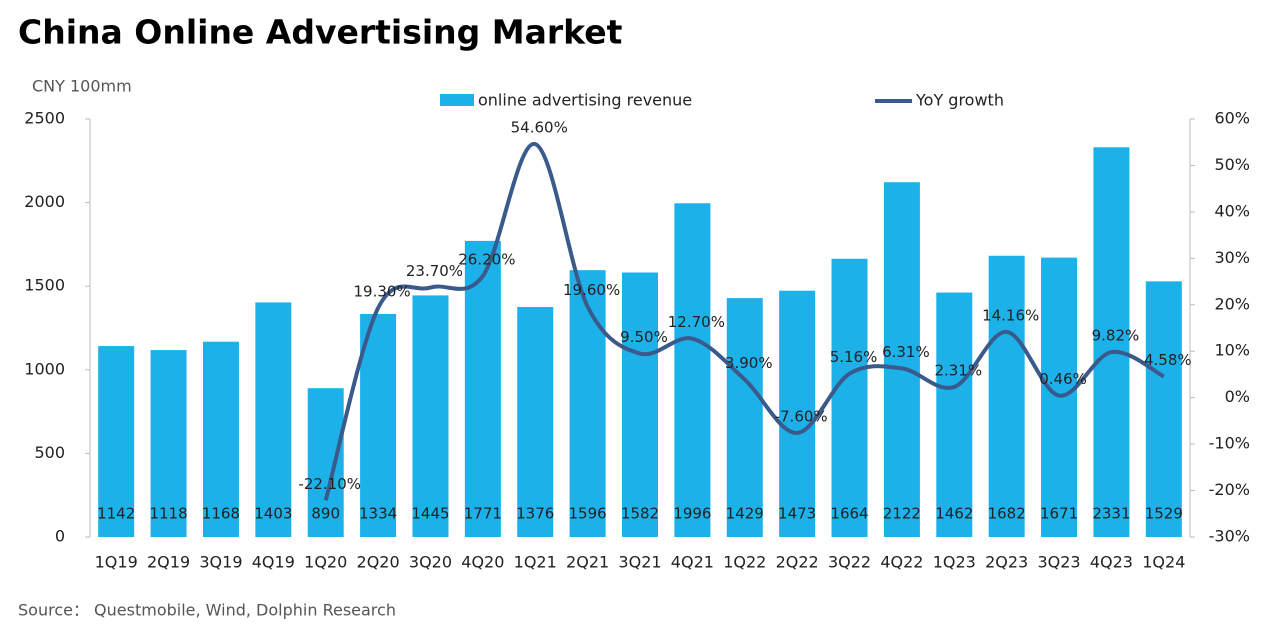  I want to click on y-tick-label: 1500, so click(44, 285).